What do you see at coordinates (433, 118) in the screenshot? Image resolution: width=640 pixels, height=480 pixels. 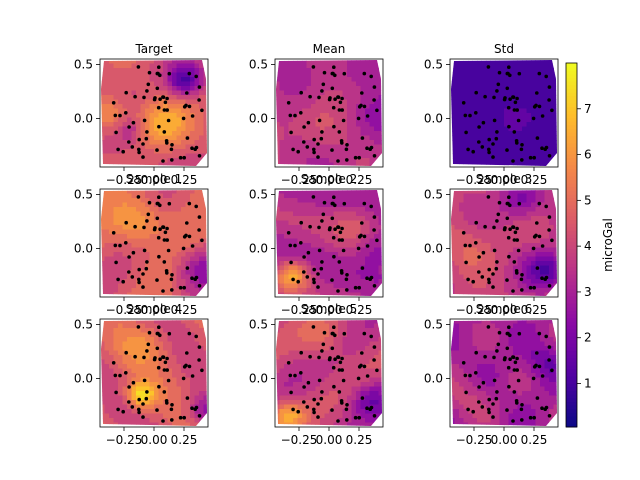 I see `y-tick-label: 0.0` at bounding box center [433, 118].